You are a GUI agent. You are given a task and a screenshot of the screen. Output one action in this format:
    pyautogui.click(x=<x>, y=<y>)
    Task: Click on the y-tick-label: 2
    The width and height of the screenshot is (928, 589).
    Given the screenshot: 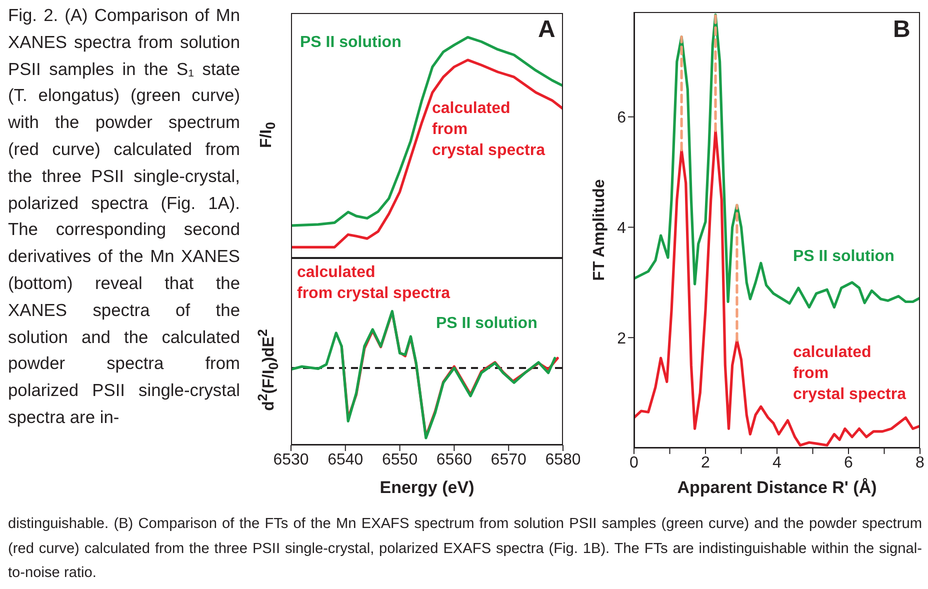 What is the action you would take?
    pyautogui.click(x=621, y=339)
    